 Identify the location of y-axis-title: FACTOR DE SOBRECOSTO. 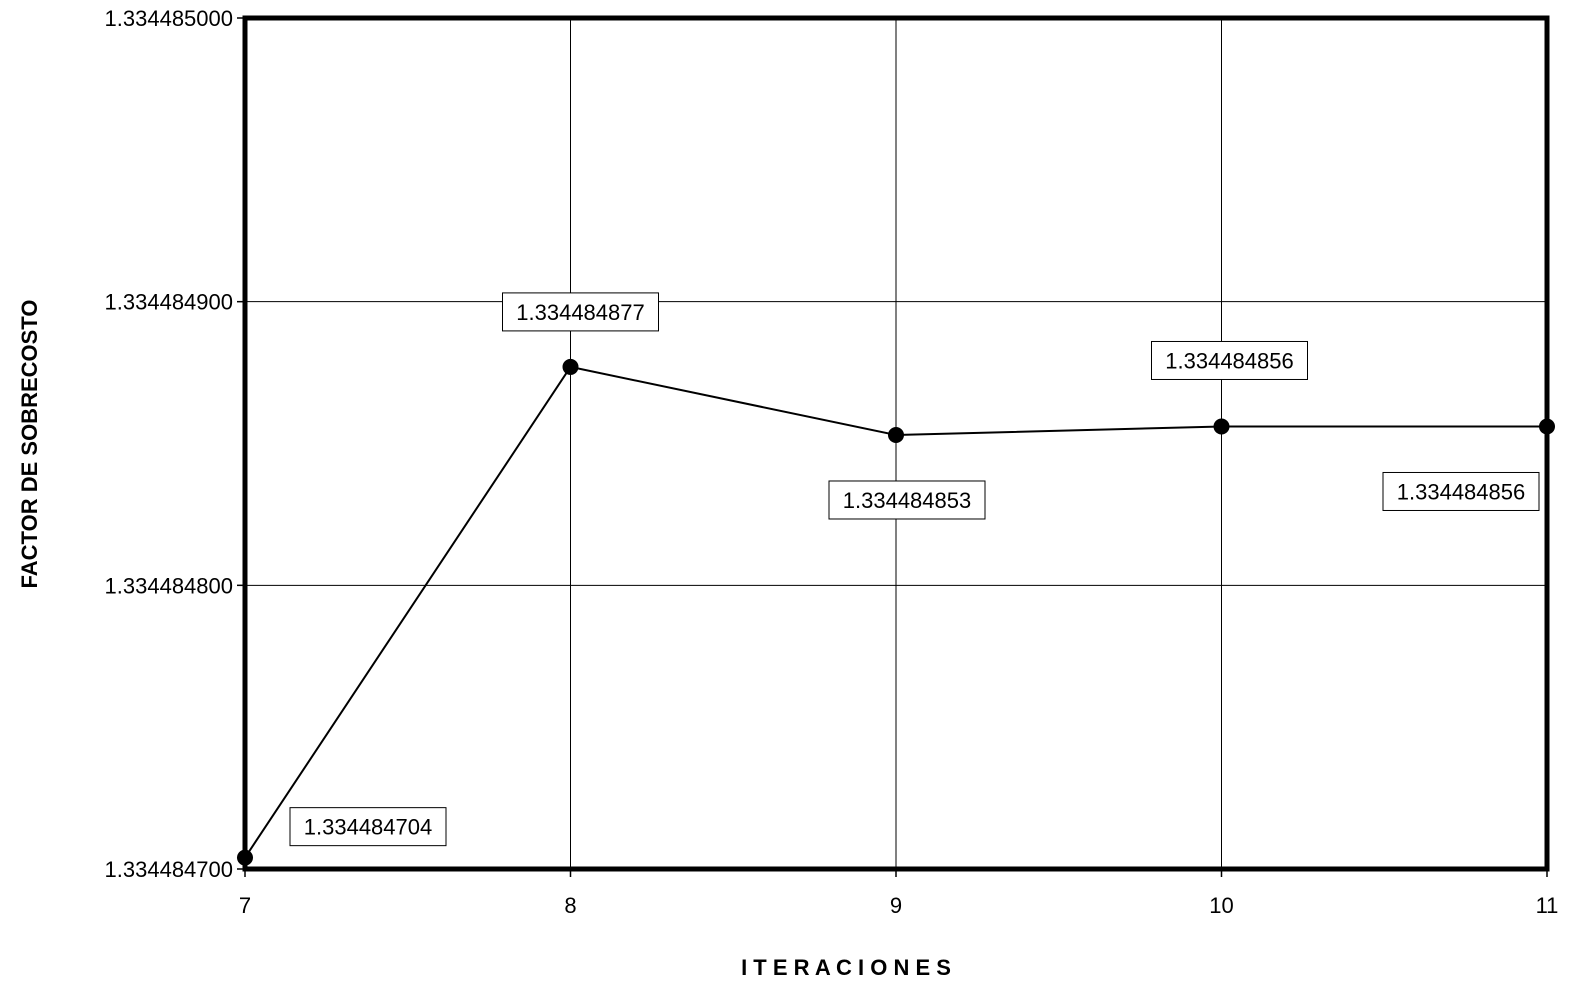
(29, 444).